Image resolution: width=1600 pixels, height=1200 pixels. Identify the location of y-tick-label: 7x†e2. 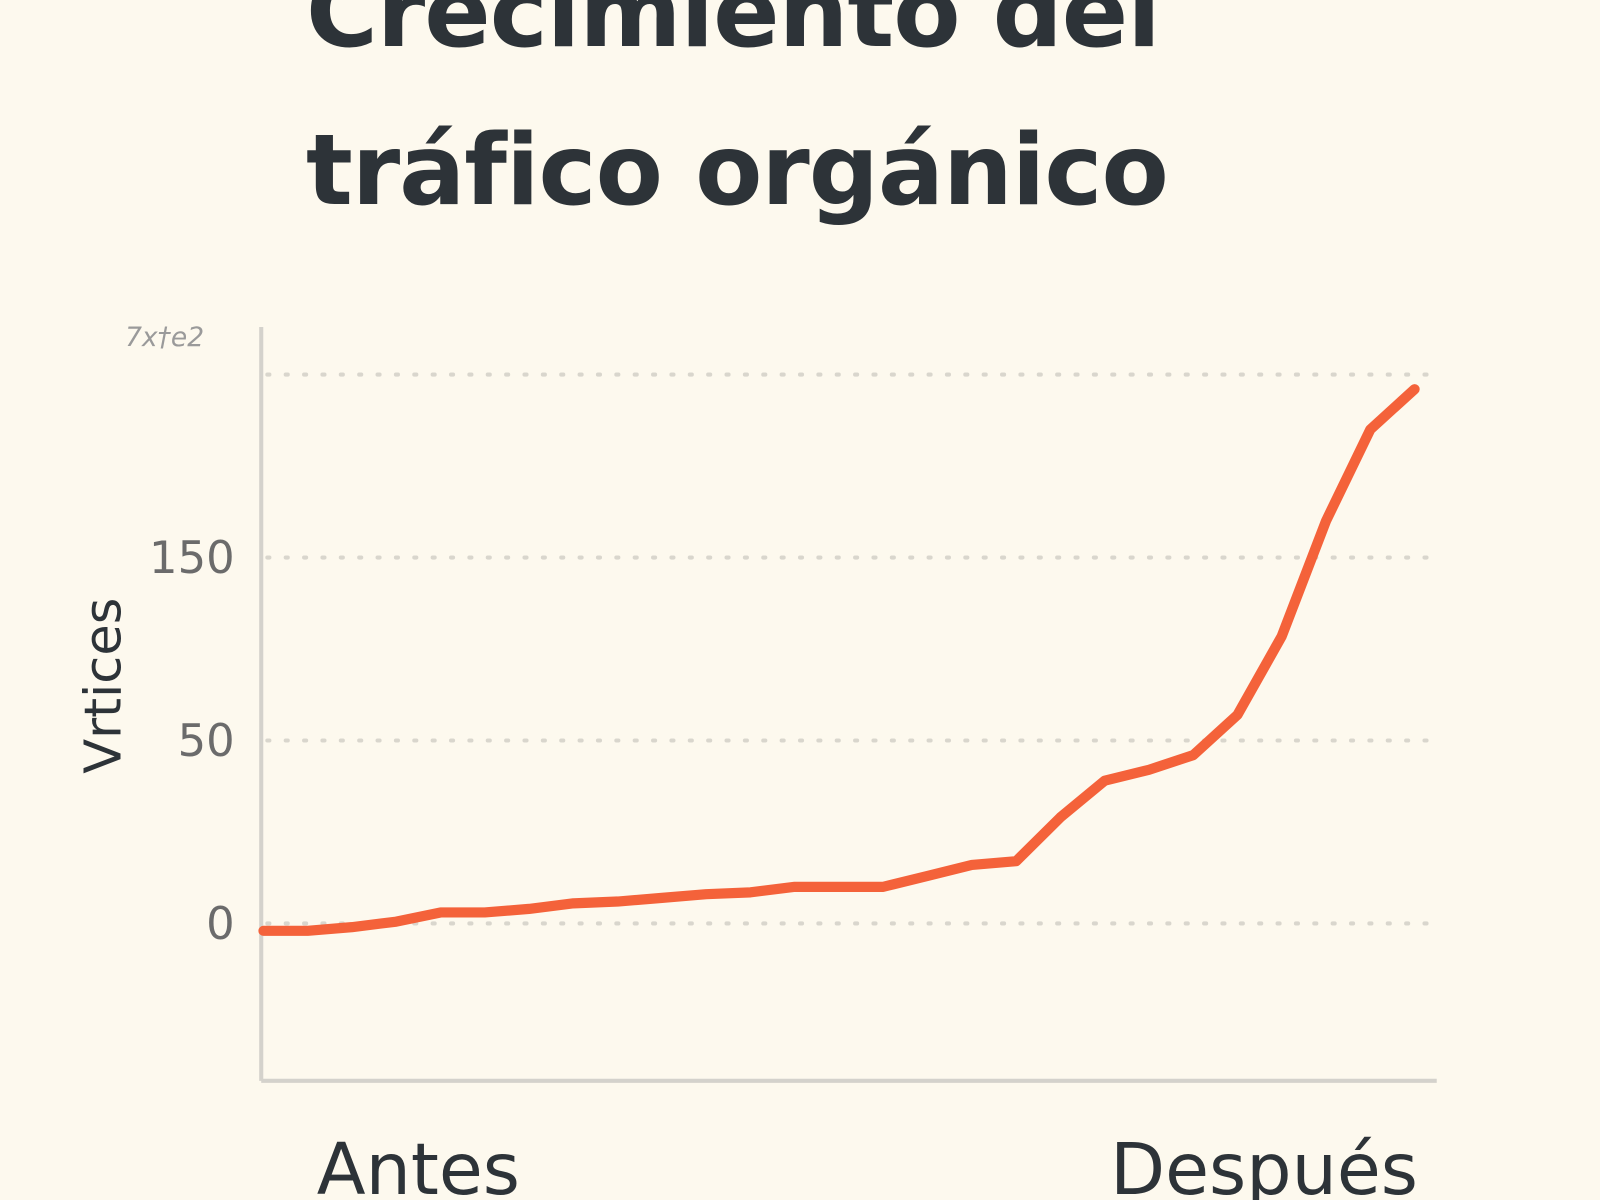
(164, 337).